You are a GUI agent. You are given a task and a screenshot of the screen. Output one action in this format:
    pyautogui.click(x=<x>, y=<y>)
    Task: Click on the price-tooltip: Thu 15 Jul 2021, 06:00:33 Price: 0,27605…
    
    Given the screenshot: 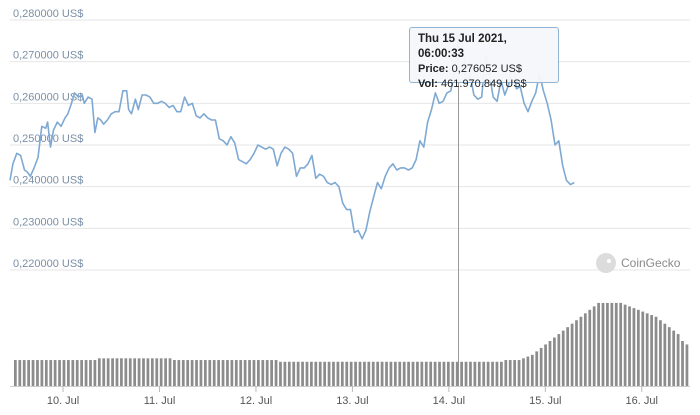 What is the action you would take?
    pyautogui.click(x=484, y=58)
    